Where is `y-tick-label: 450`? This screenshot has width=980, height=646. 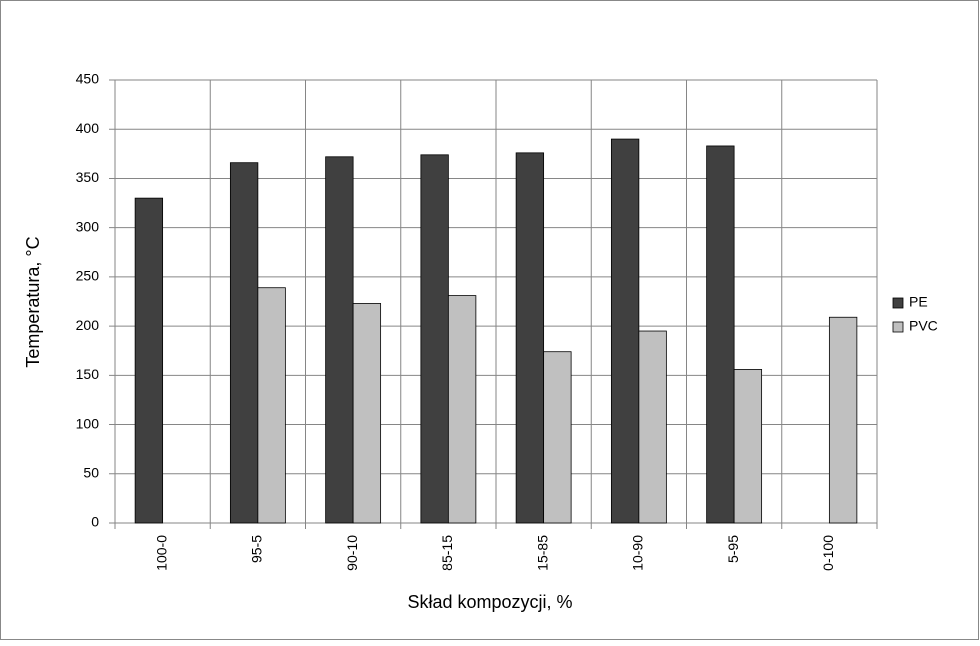 y-tick-label: 450 is located at coordinates (88, 79).